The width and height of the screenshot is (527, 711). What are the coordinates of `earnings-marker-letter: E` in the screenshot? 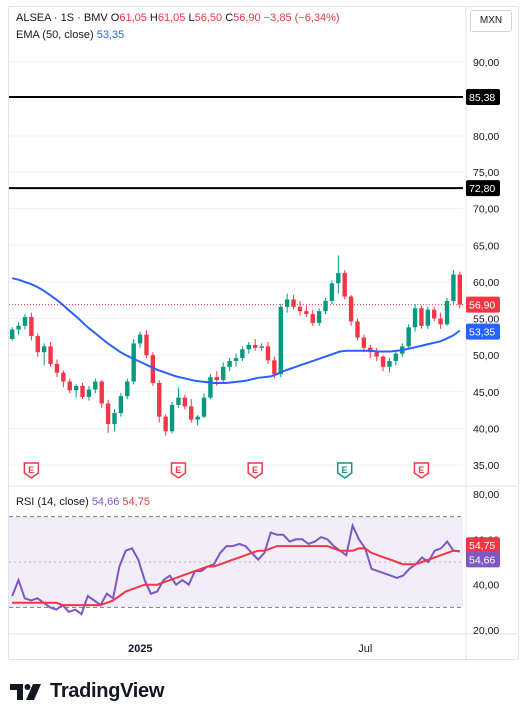 It's located at (255, 470).